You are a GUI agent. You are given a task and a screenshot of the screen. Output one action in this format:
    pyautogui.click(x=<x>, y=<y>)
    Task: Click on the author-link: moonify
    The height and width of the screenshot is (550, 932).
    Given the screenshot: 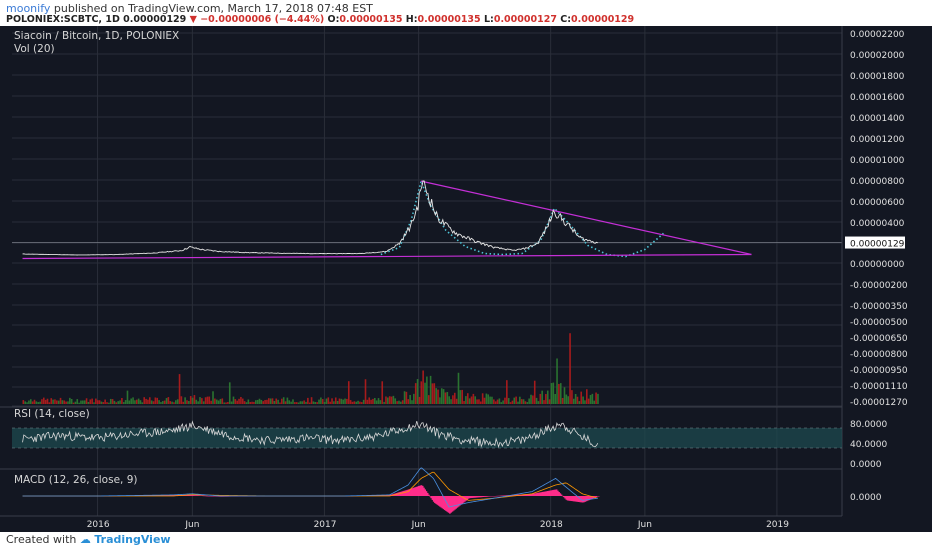 What is the action you would take?
    pyautogui.click(x=28, y=8)
    